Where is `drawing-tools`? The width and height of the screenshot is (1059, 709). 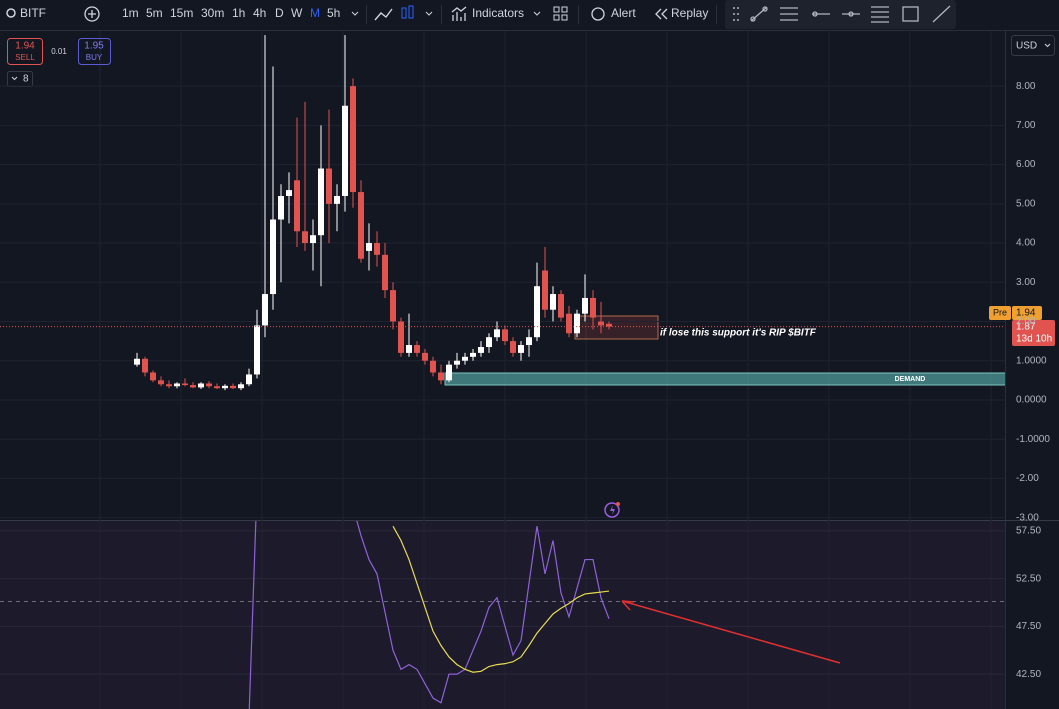 drawing-tools is located at coordinates (842, 14).